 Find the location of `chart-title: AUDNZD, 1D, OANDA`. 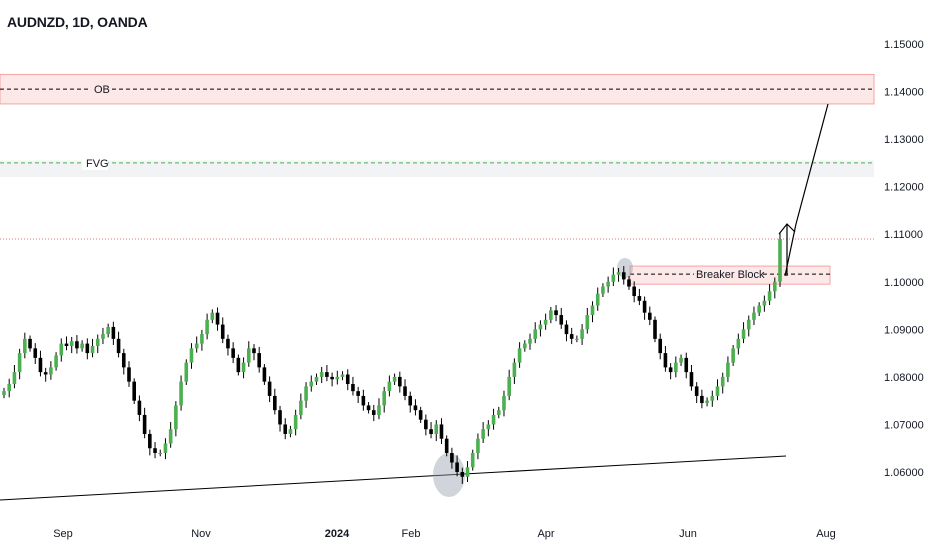

chart-title: AUDNZD, 1D, OANDA is located at coordinates (77, 22).